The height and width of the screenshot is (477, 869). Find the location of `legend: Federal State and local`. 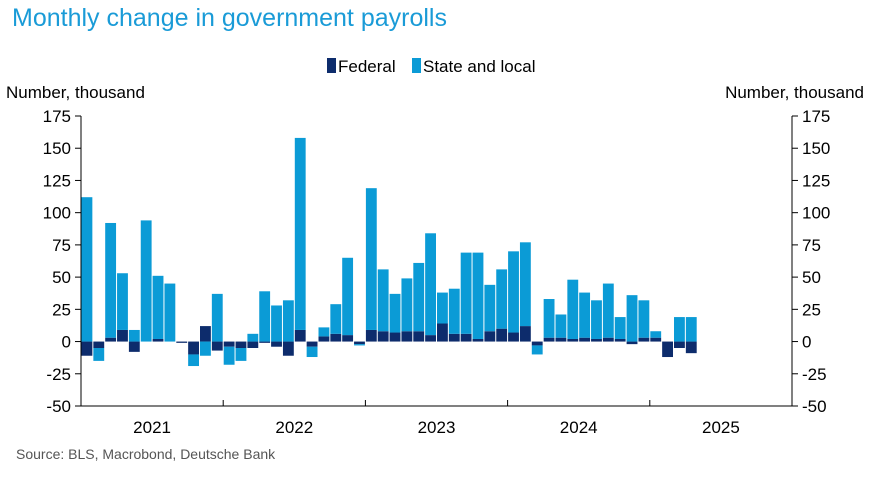

legend: Federal State and local is located at coordinates (431, 66).